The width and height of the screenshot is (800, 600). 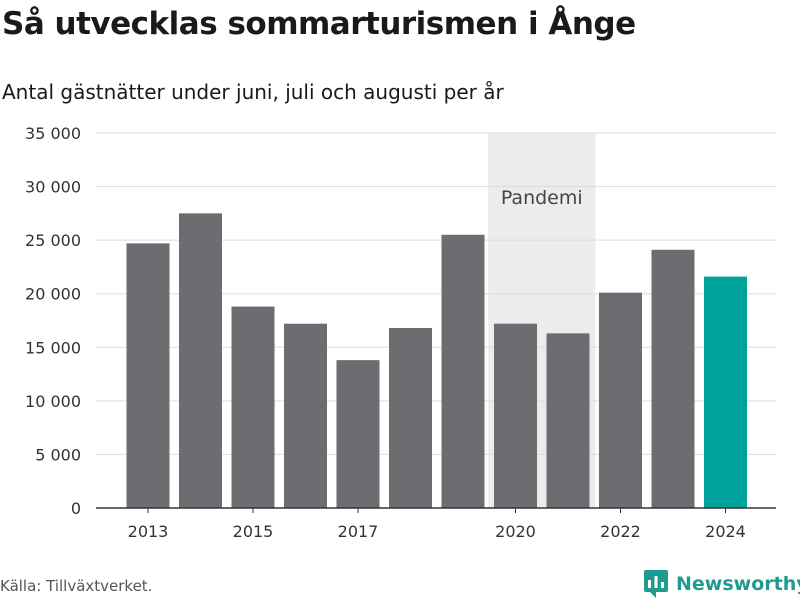 What do you see at coordinates (673, 379) in the screenshot?
I see `bar-2023` at bounding box center [673, 379].